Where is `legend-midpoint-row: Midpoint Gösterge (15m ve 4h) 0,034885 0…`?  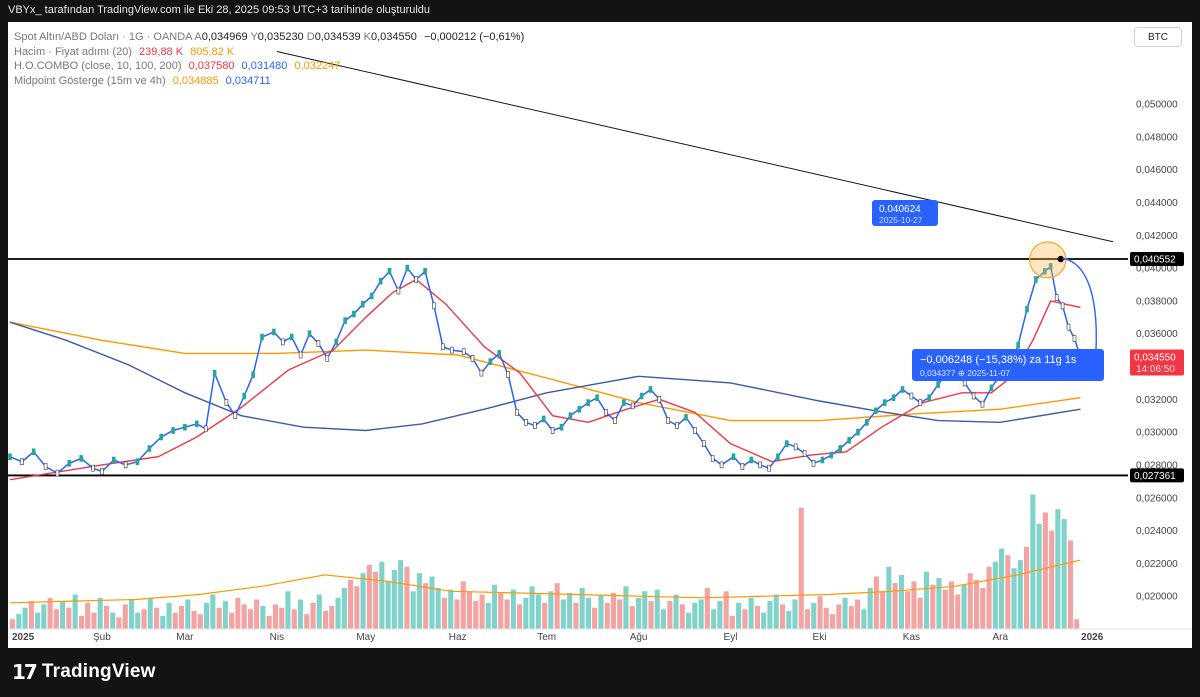 legend-midpoint-row: Midpoint Gösterge (15m ve 4h) 0,034885 0… is located at coordinates (269, 81).